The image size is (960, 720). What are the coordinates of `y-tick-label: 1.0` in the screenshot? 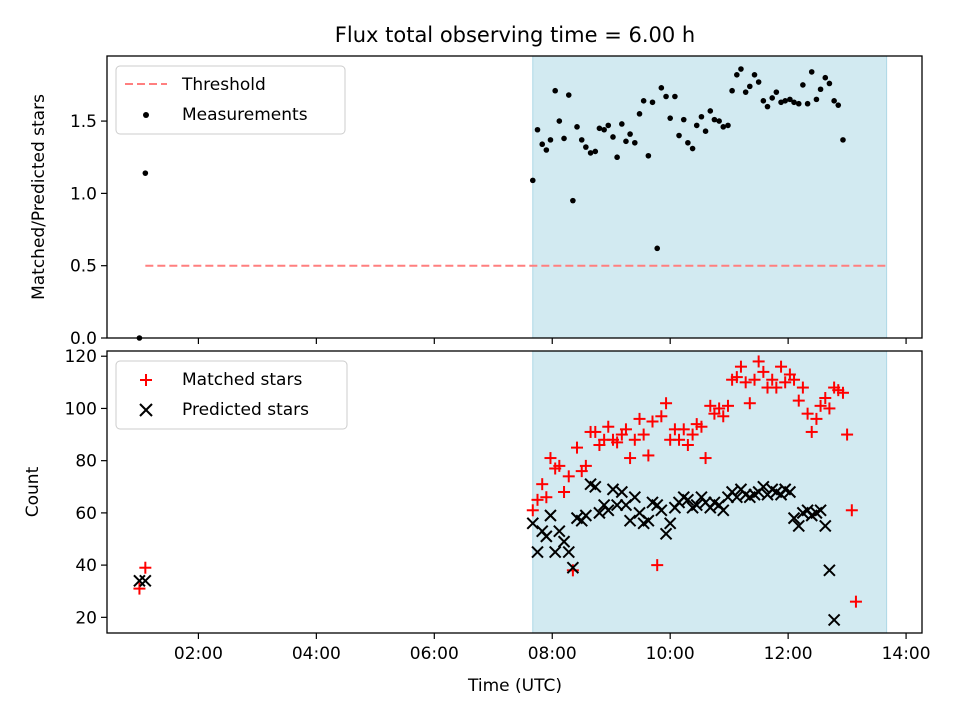 It's located at (83, 194).